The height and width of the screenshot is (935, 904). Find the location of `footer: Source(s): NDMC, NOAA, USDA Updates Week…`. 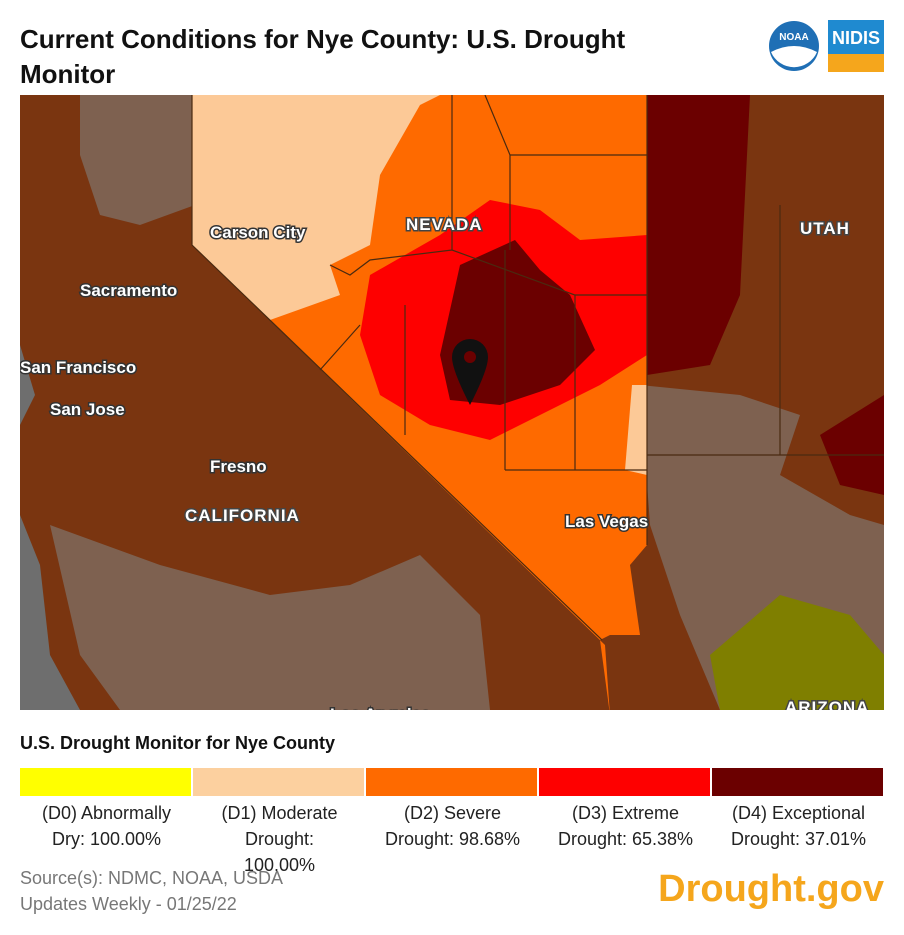

footer: Source(s): NDMC, NOAA, USDA Updates Week… is located at coordinates (151, 891).